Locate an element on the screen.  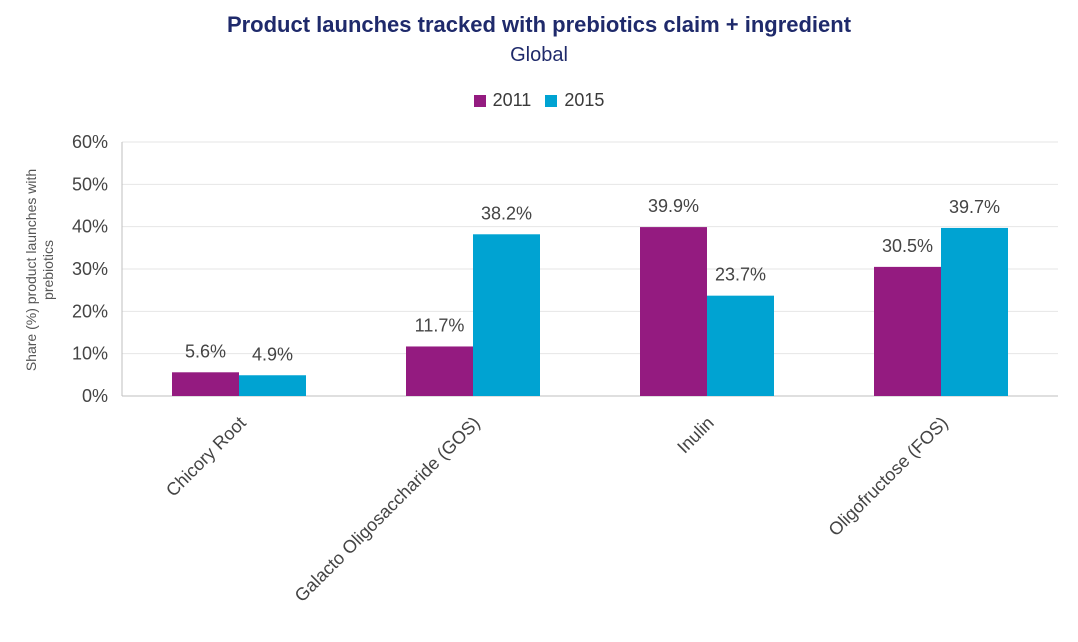
legend-swatch-2011 is located at coordinates (479, 100).